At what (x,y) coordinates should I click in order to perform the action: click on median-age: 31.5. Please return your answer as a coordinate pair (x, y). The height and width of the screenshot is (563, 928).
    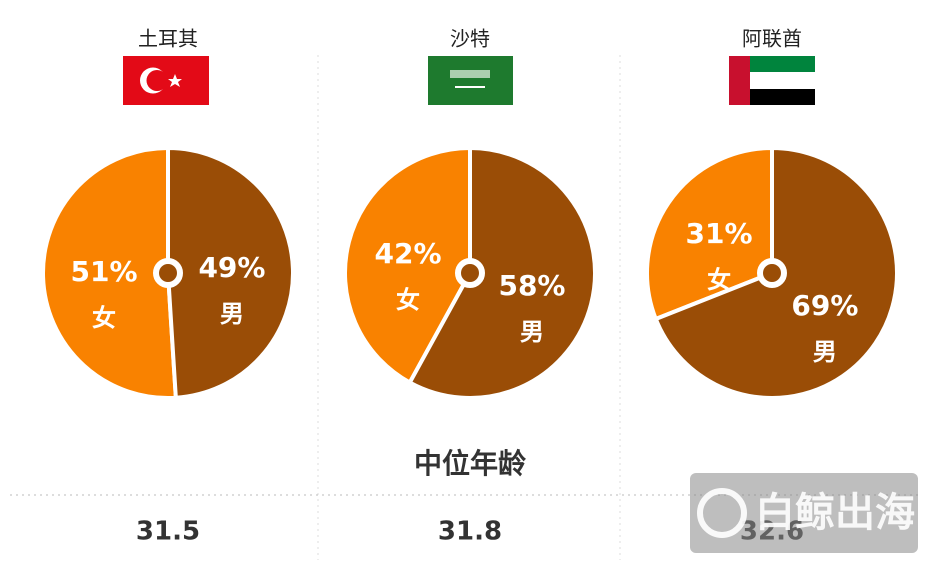
    Looking at the image, I should click on (168, 532).